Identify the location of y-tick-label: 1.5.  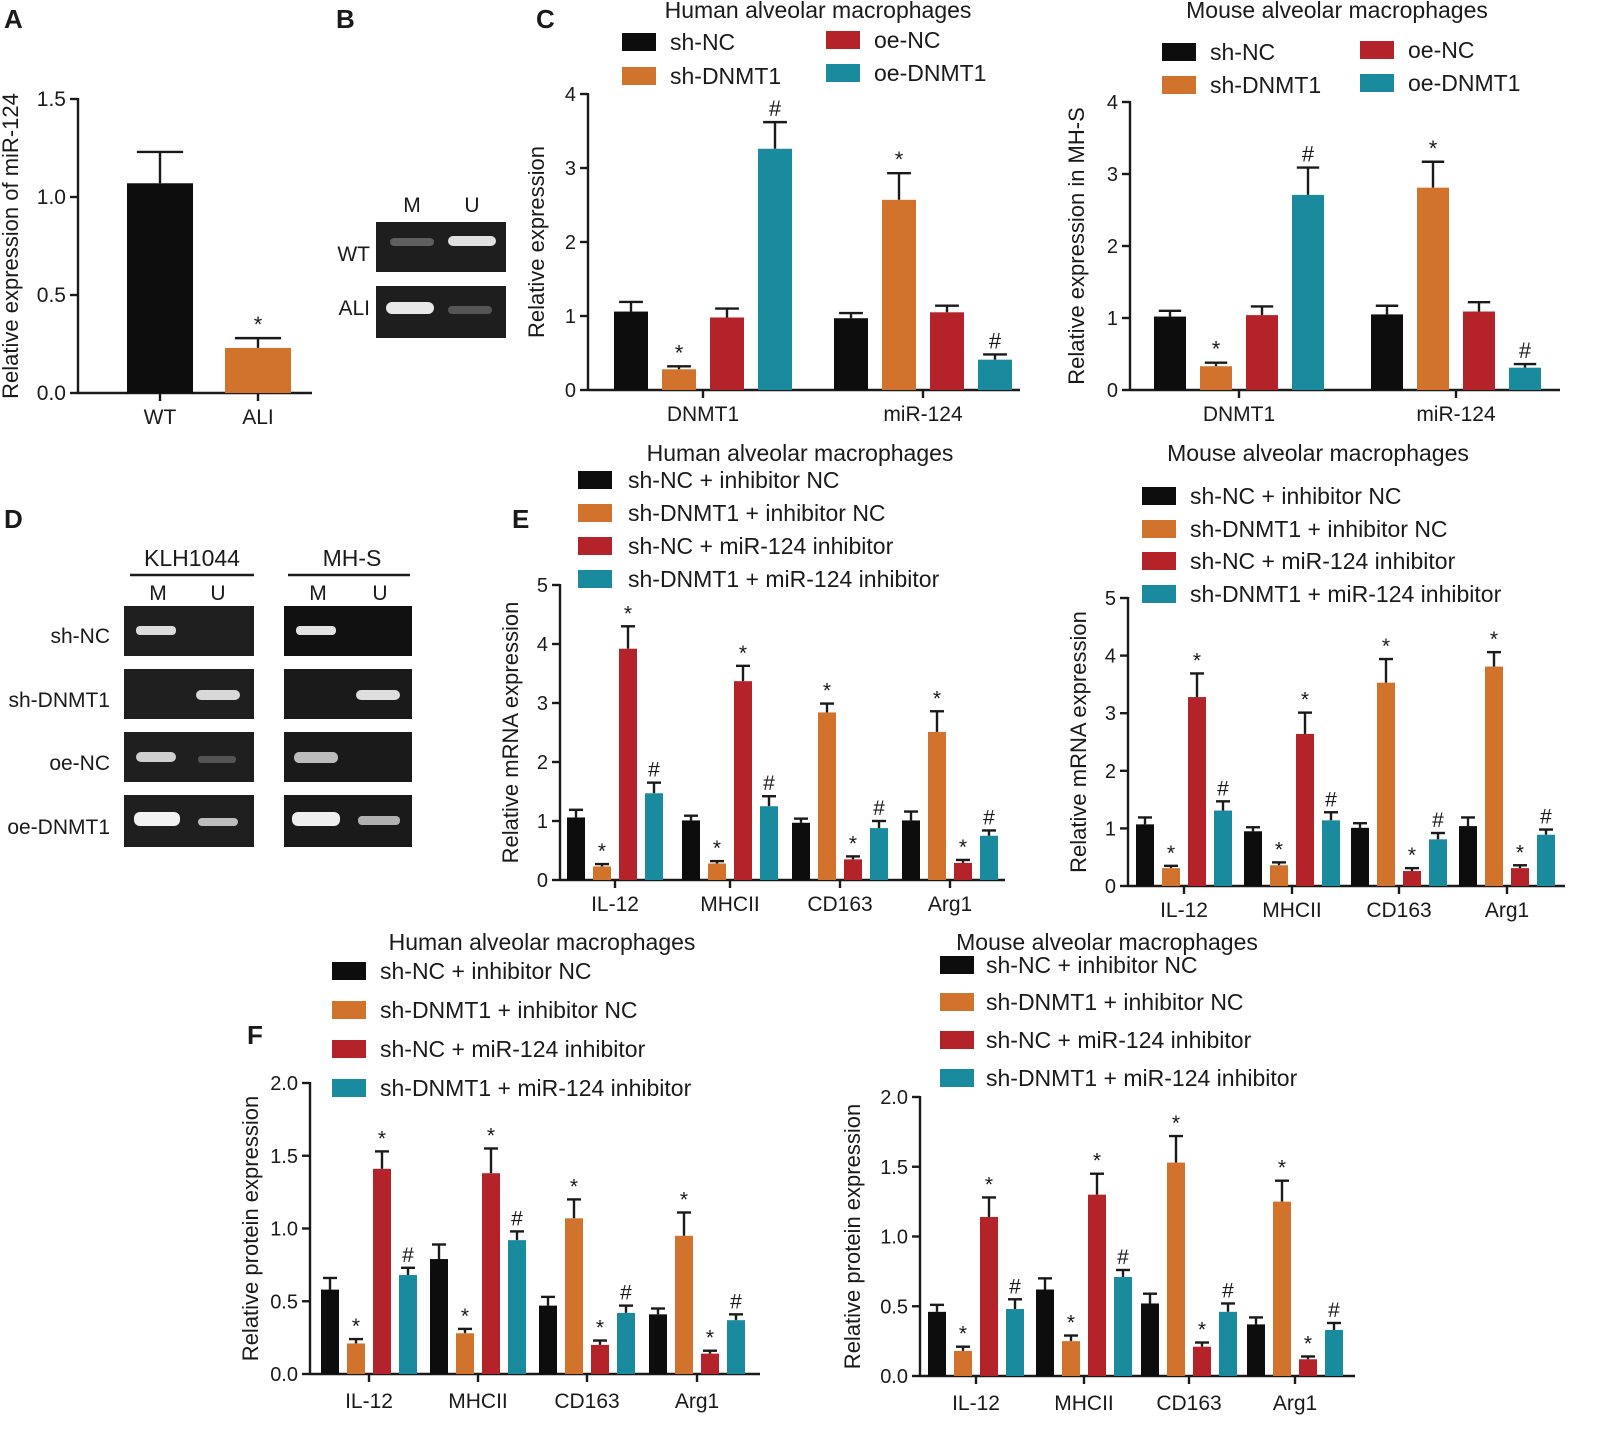
(284, 1157).